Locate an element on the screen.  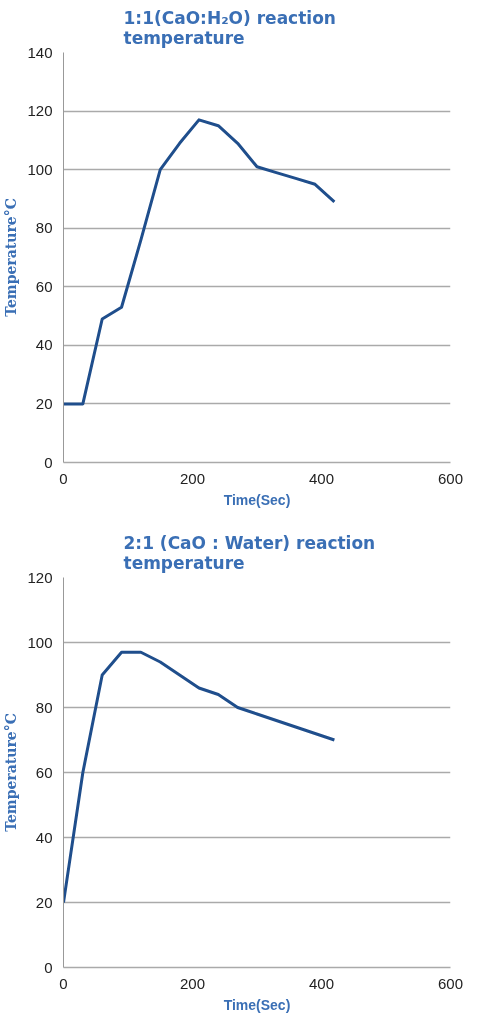
line-series is located at coordinates (199, 777).